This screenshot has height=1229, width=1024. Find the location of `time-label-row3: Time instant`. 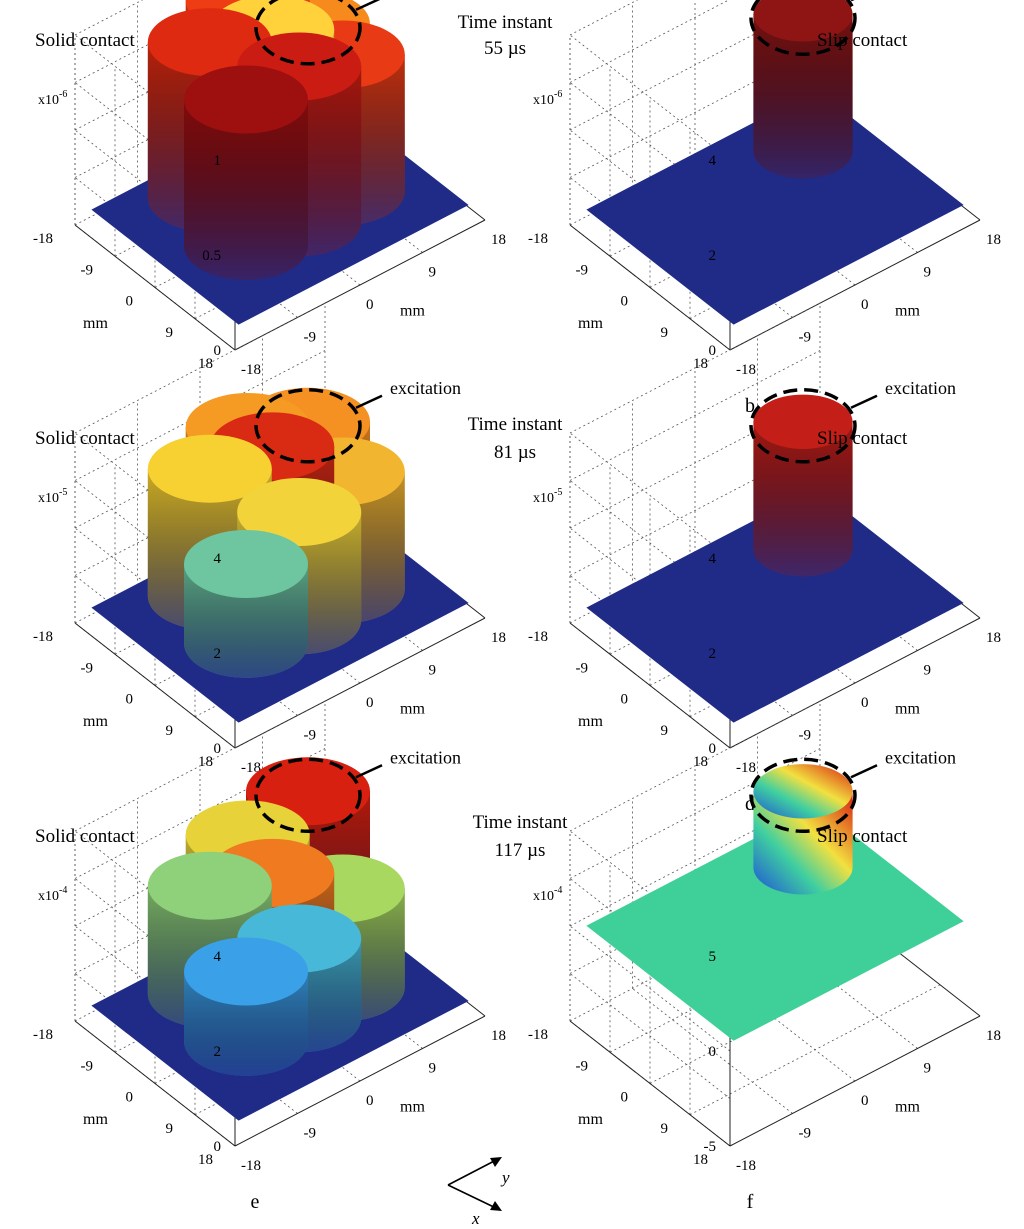

time-label-row3: Time instant is located at coordinates (521, 822).